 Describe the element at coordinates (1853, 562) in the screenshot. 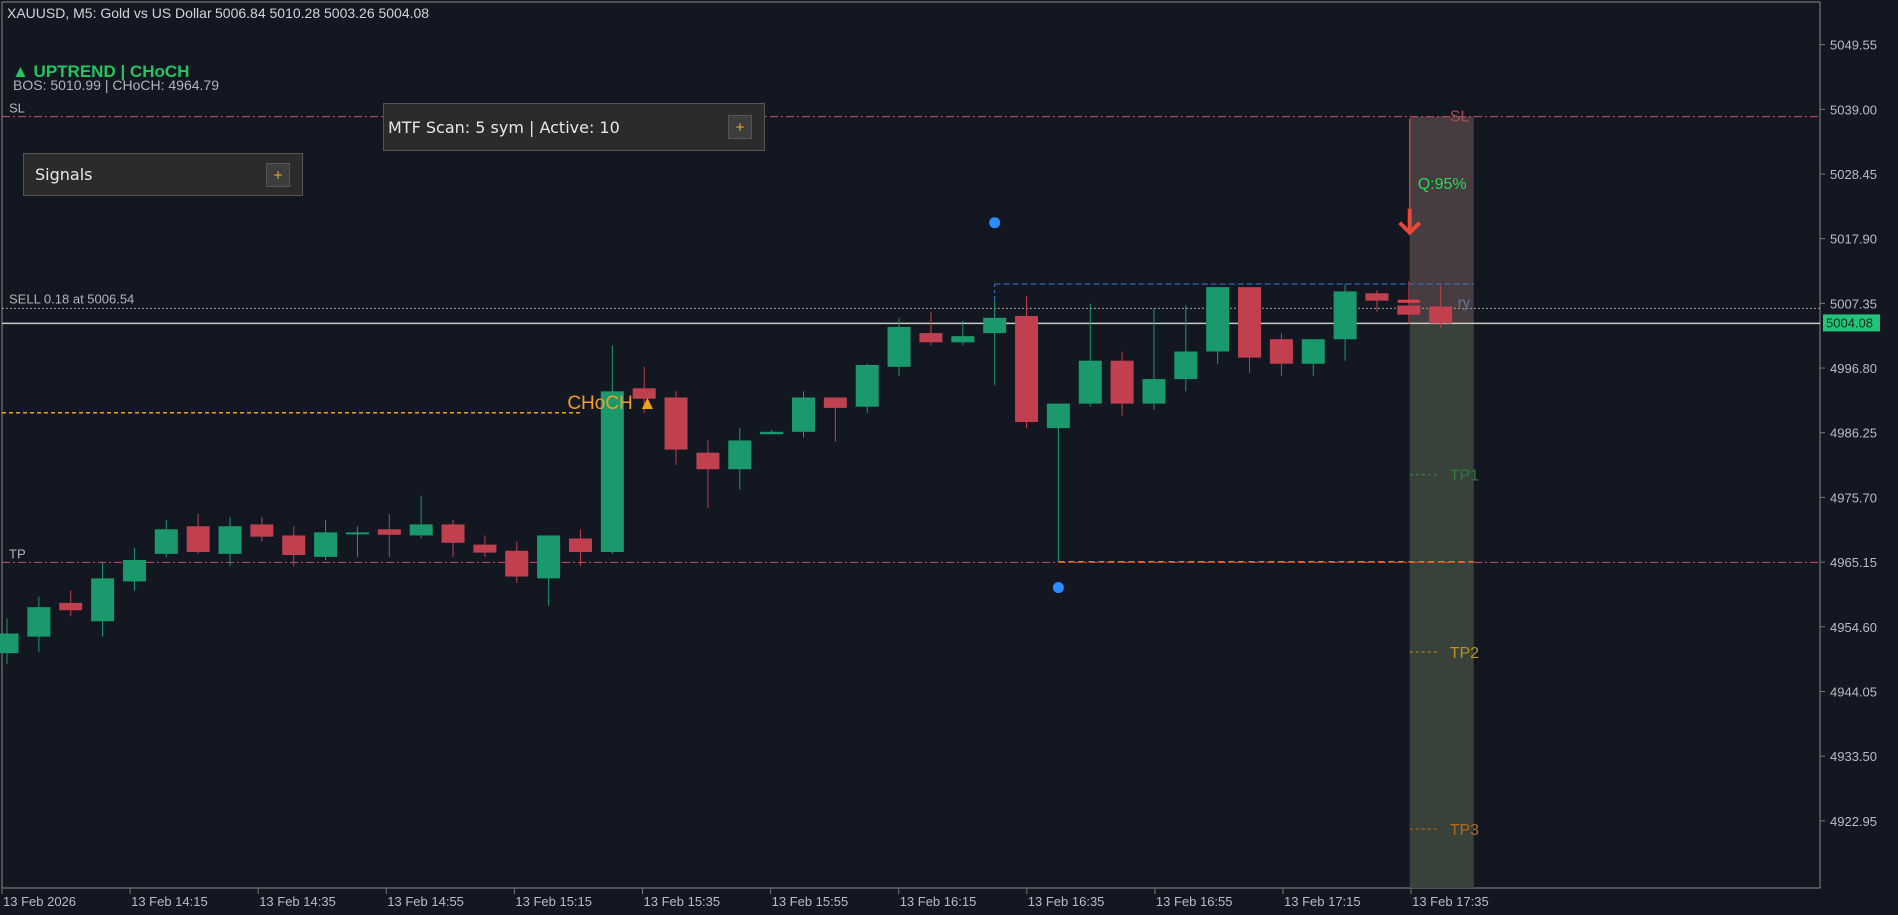

I see `price-tick-label: 4965.15` at that location.